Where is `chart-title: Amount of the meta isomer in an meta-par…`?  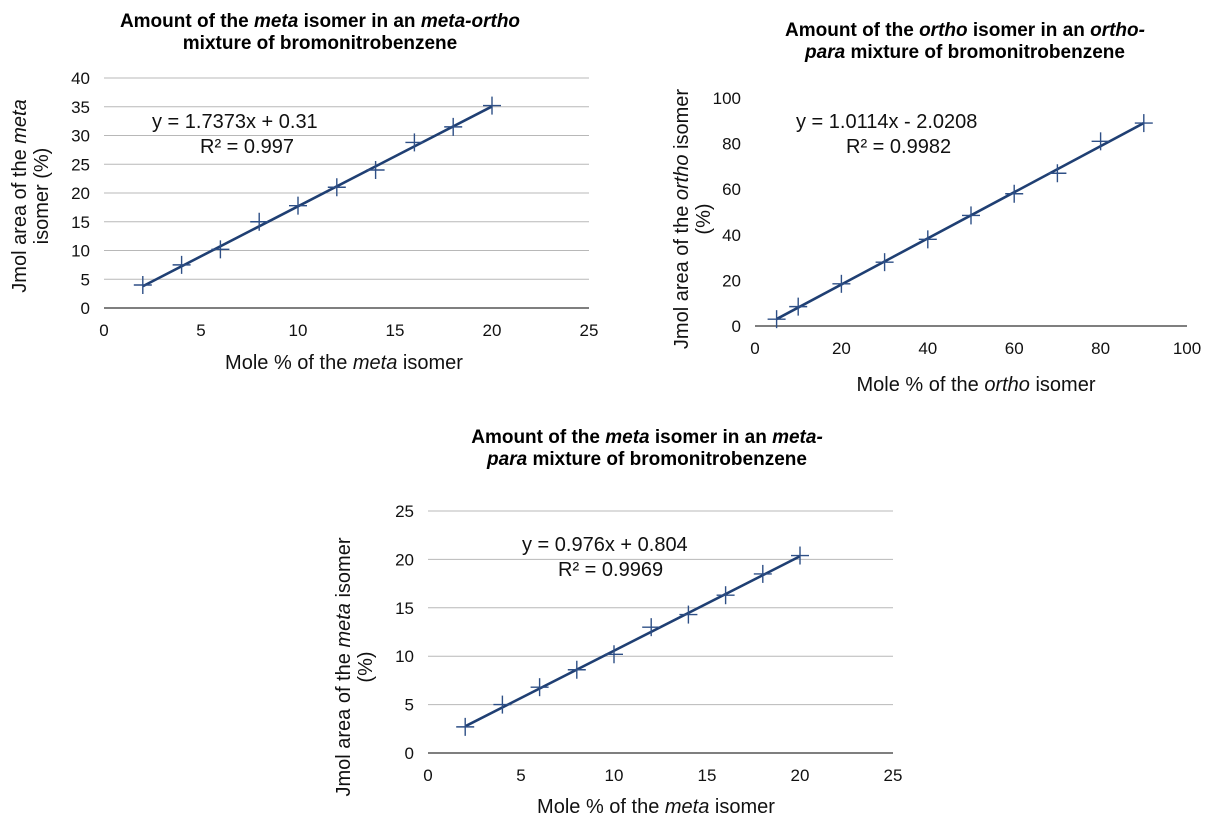
chart-title: Amount of the meta isomer in an meta-par… is located at coordinates (647, 448).